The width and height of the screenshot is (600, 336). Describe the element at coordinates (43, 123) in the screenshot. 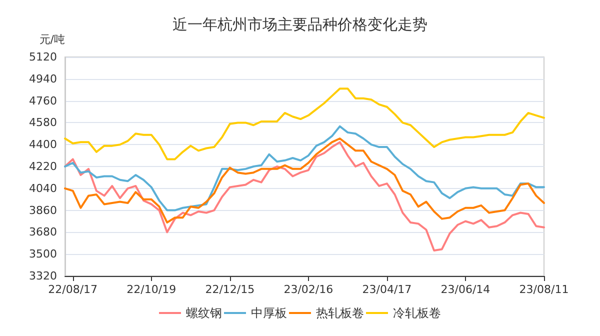

I see `y-tick-label: 4580` at that location.